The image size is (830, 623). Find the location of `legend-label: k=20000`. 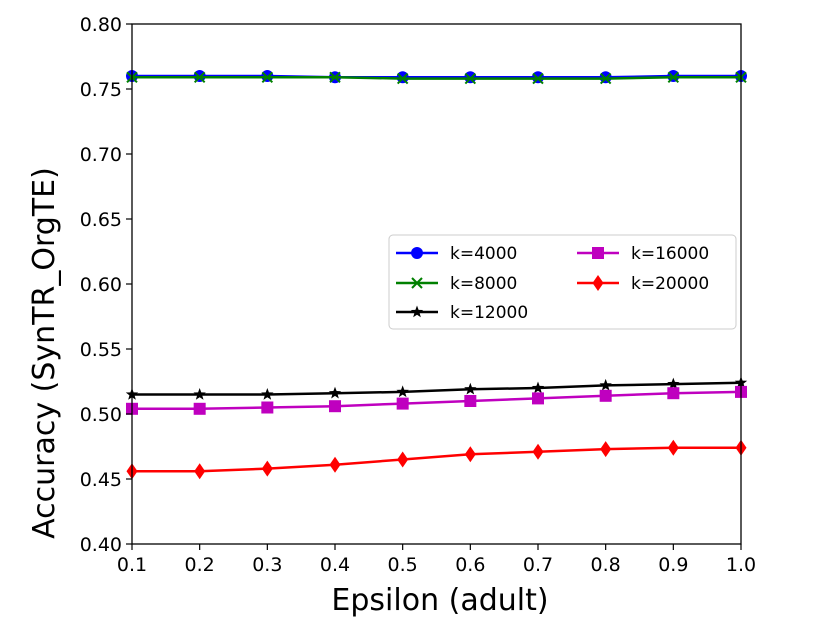

legend-label: k=20000 is located at coordinates (670, 284).